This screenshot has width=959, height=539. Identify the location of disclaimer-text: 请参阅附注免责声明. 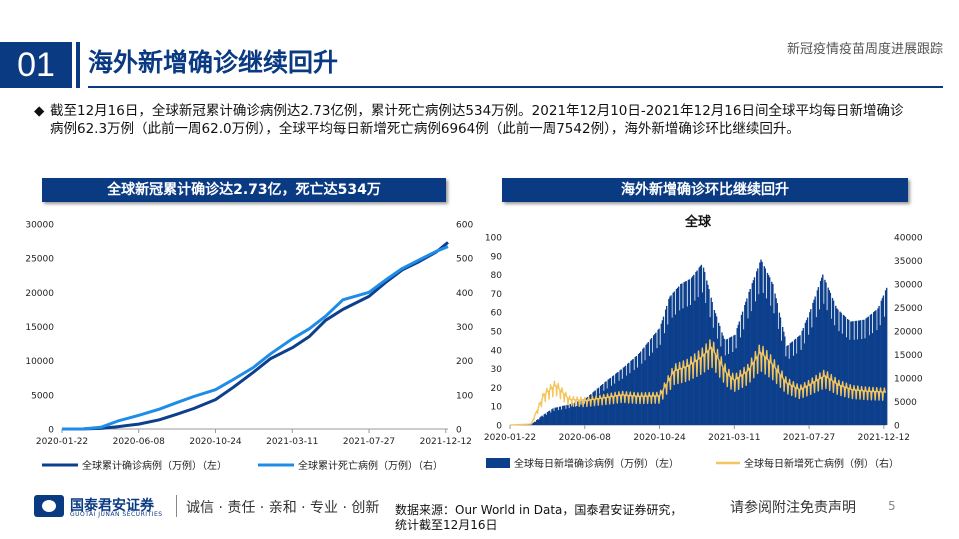
(793, 508).